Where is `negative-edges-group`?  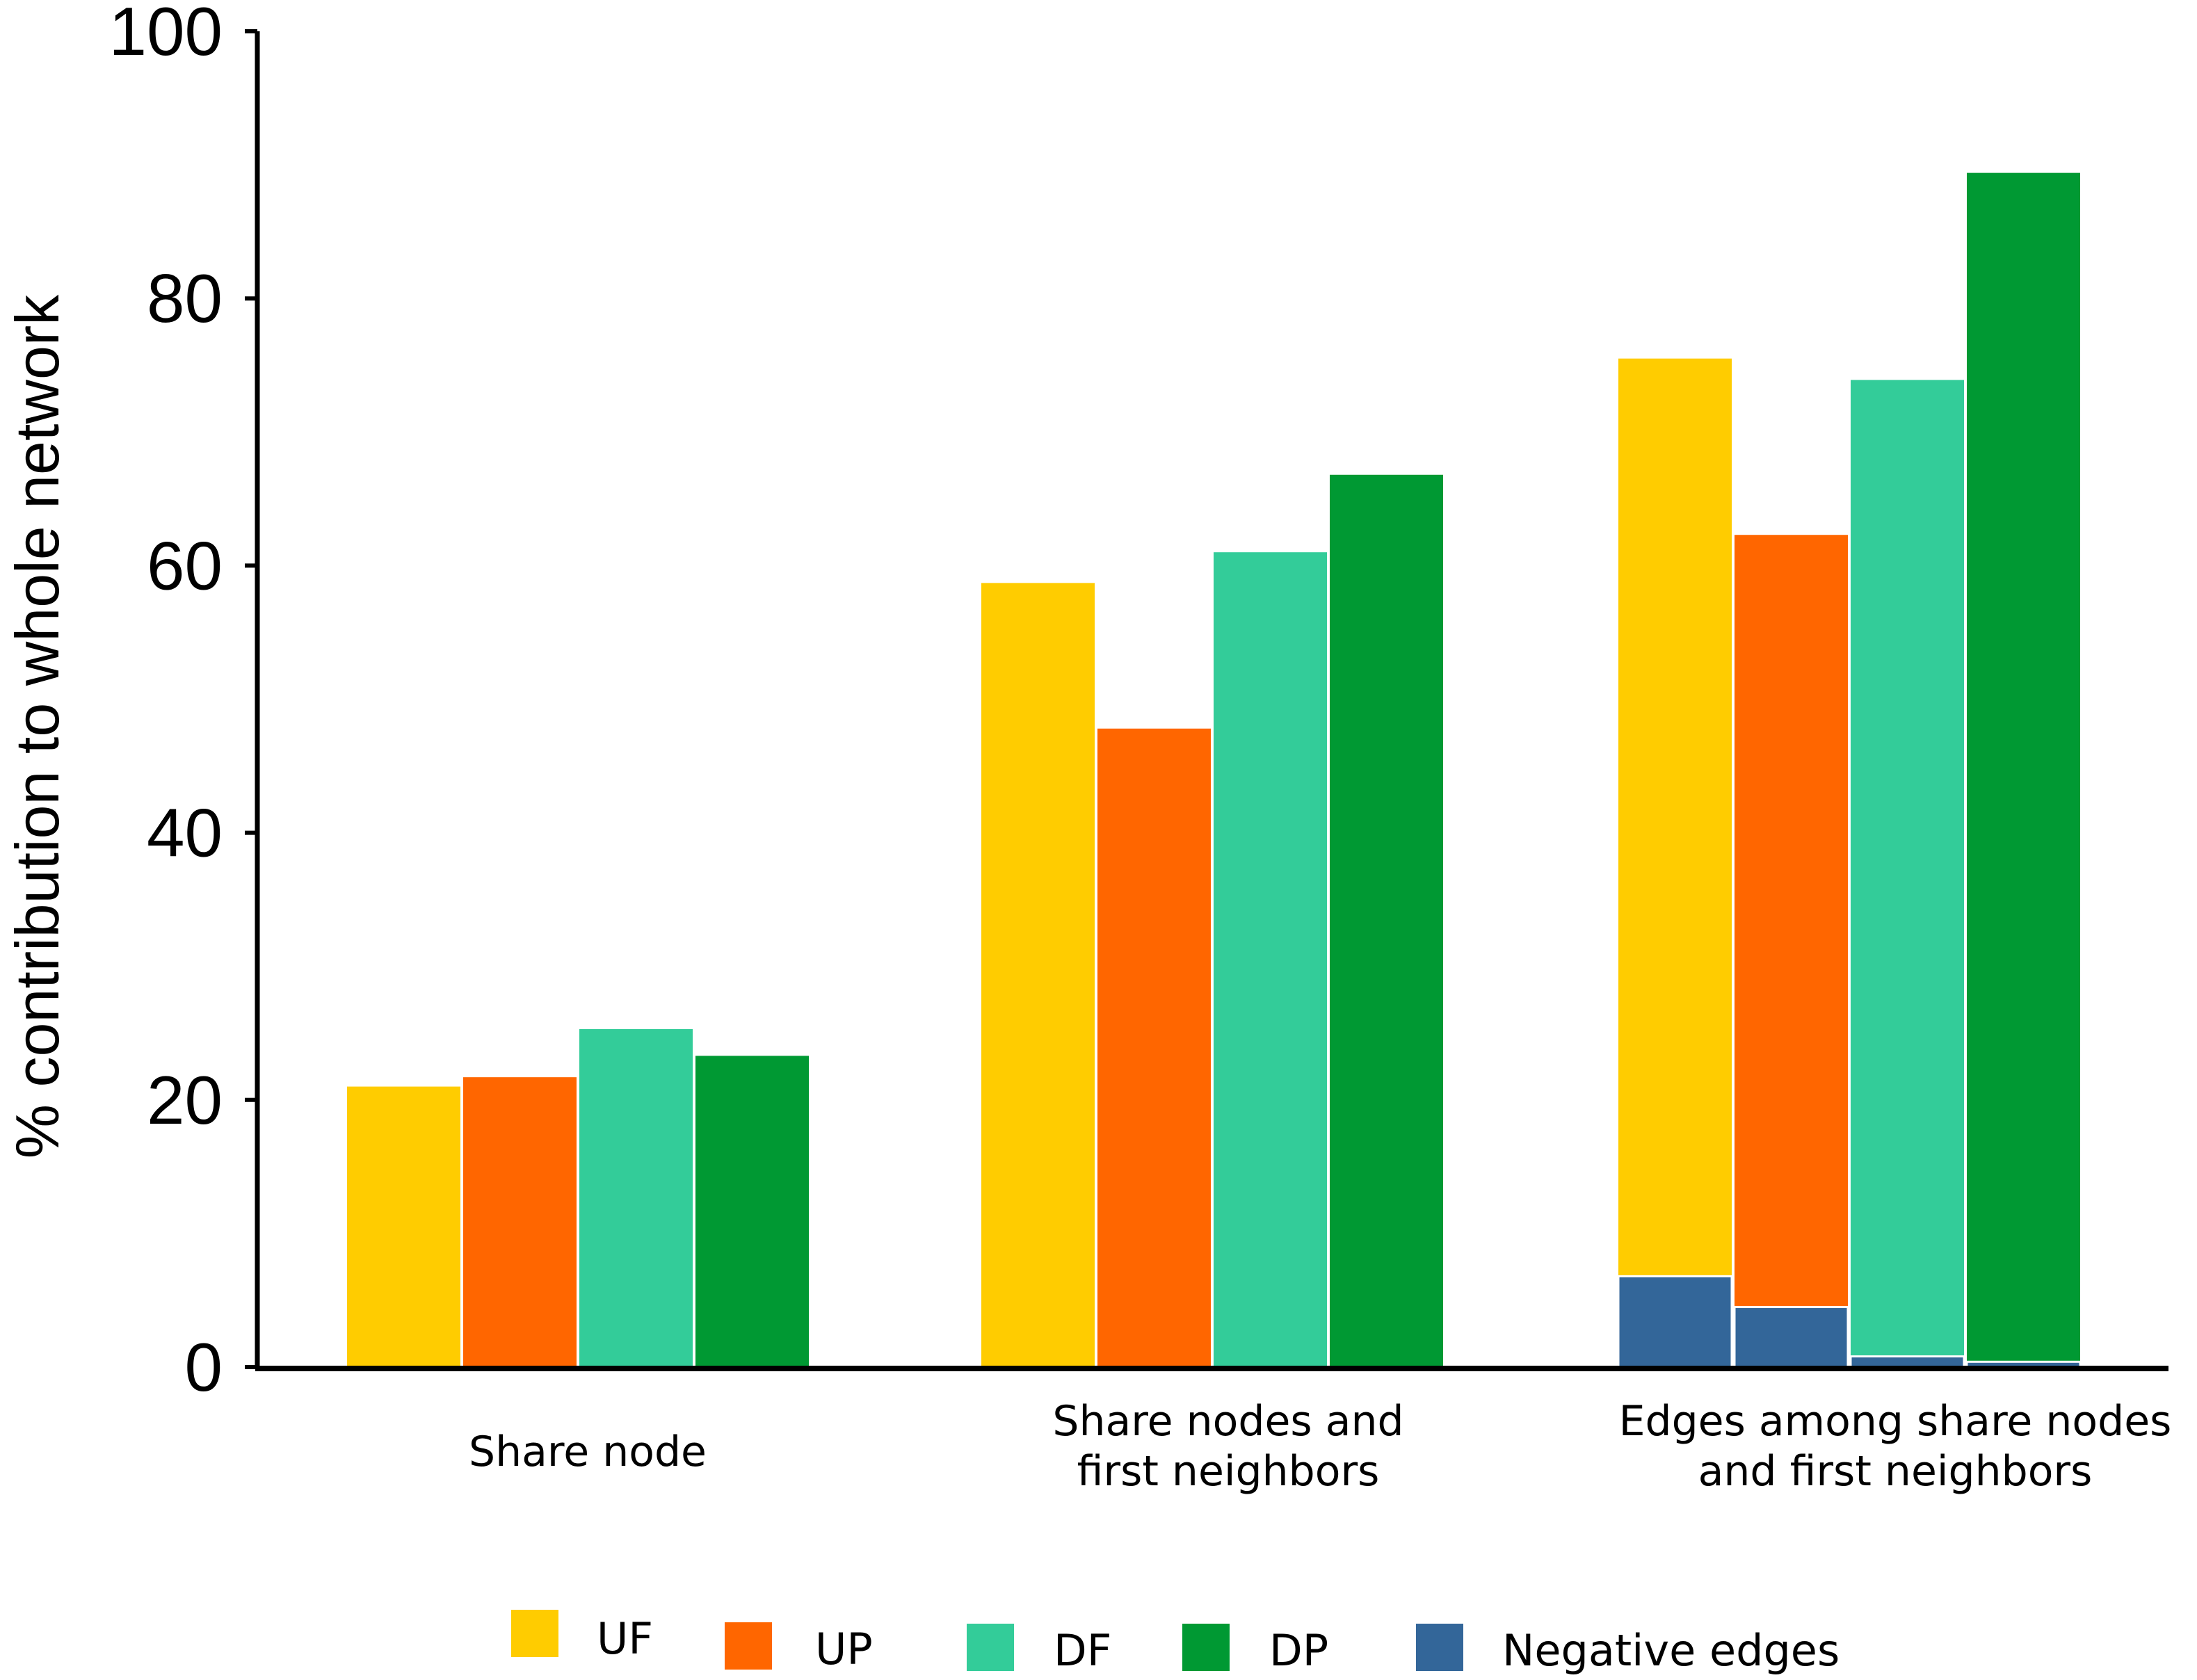 negative-edges-group is located at coordinates (1850, 1321).